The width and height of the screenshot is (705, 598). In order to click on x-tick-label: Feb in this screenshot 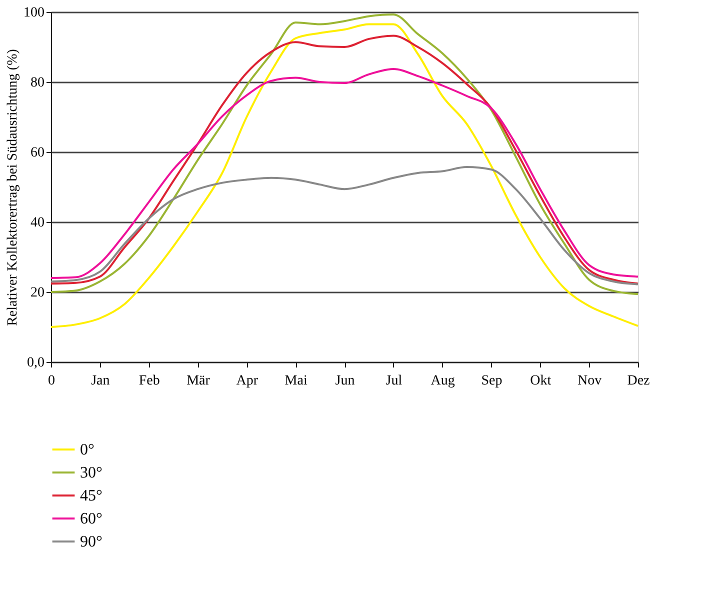, I will do `click(149, 381)`.